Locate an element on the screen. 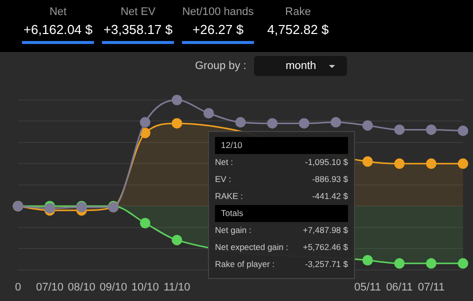 Image resolution: width=473 pixels, height=301 pixels. annotation: 12/10 is located at coordinates (231, 145).